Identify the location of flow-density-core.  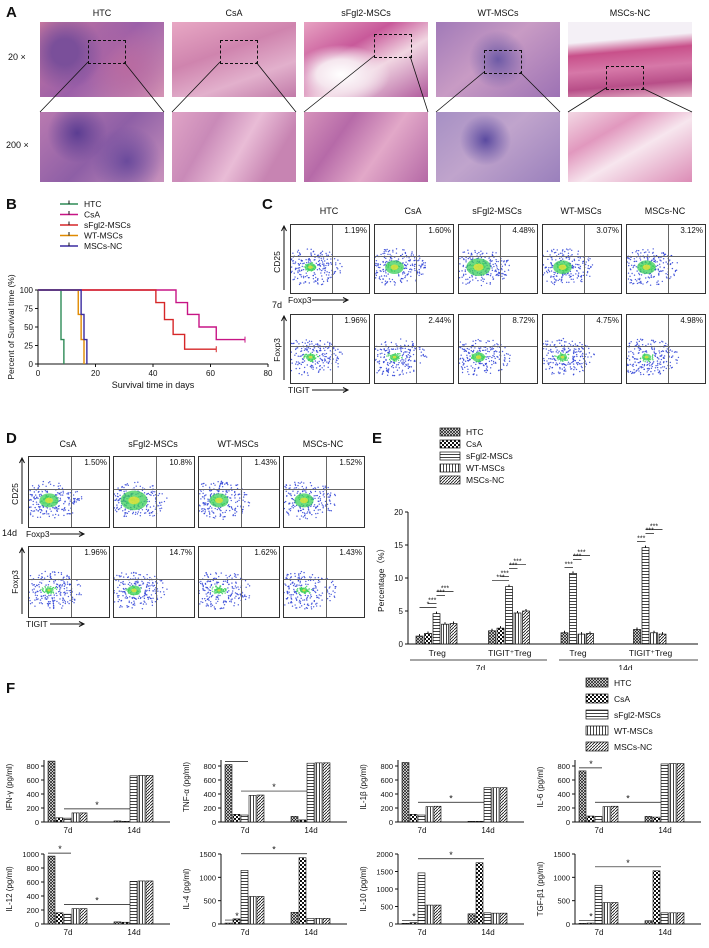
(310, 267).